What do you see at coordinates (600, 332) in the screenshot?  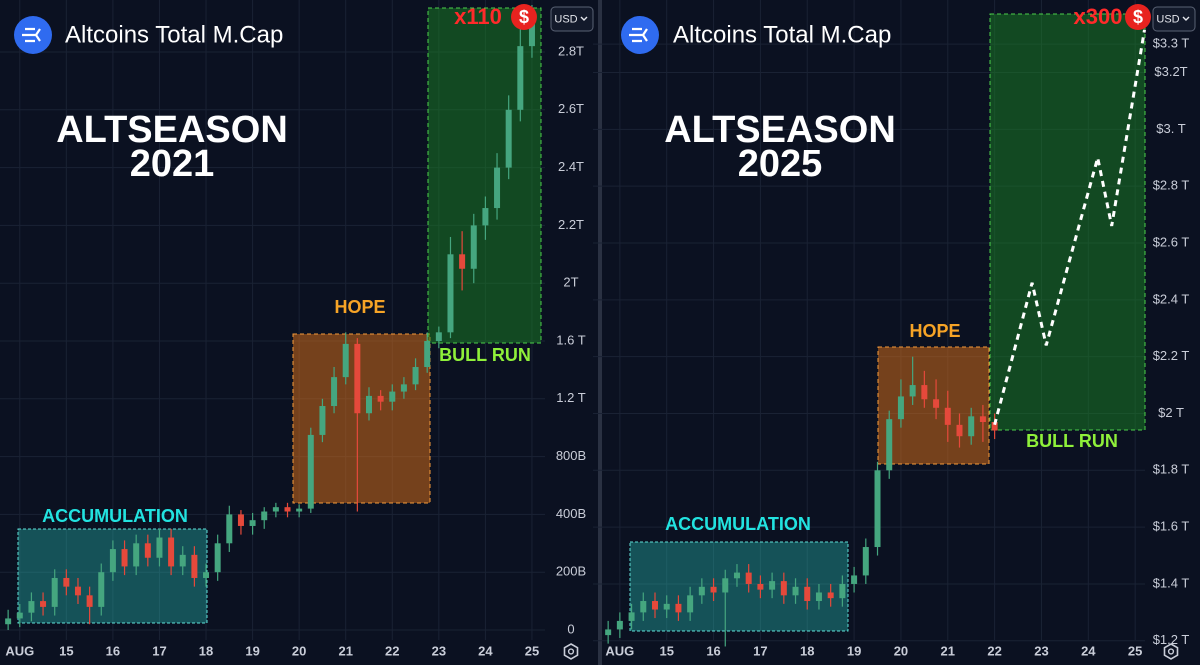 I see `divider` at bounding box center [600, 332].